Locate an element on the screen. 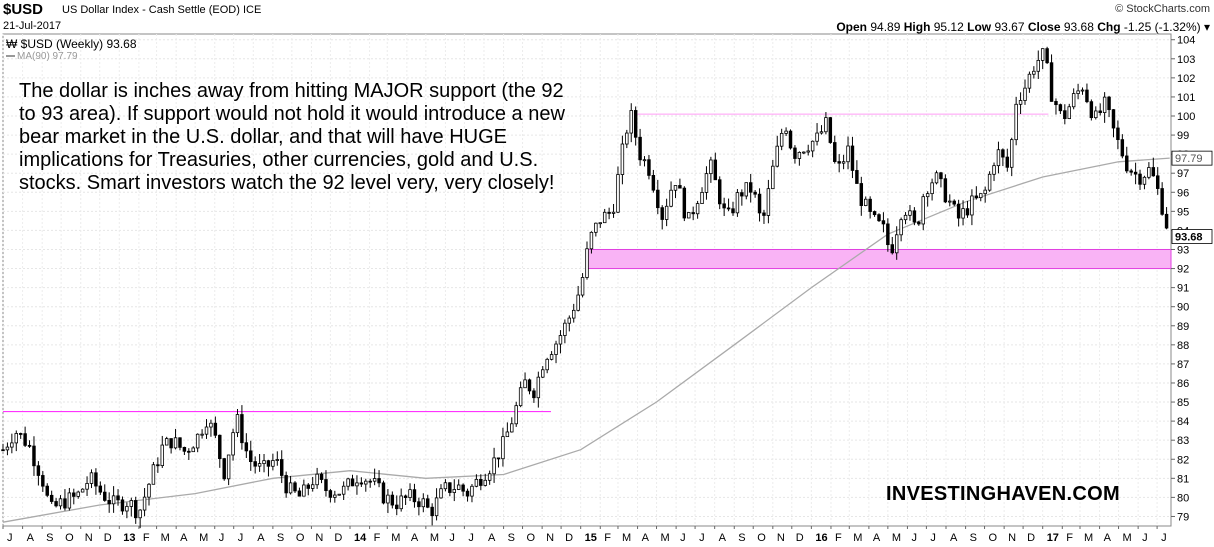 Image resolution: width=1214 pixels, height=547 pixels. y-tick-label: 89 is located at coordinates (1183, 327).